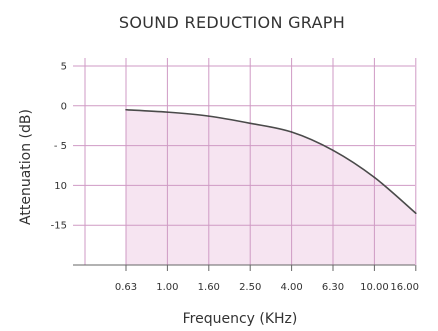 The width and height of the screenshot is (438, 331). Describe the element at coordinates (64, 106) in the screenshot. I see `y-tick-label: 0` at that location.